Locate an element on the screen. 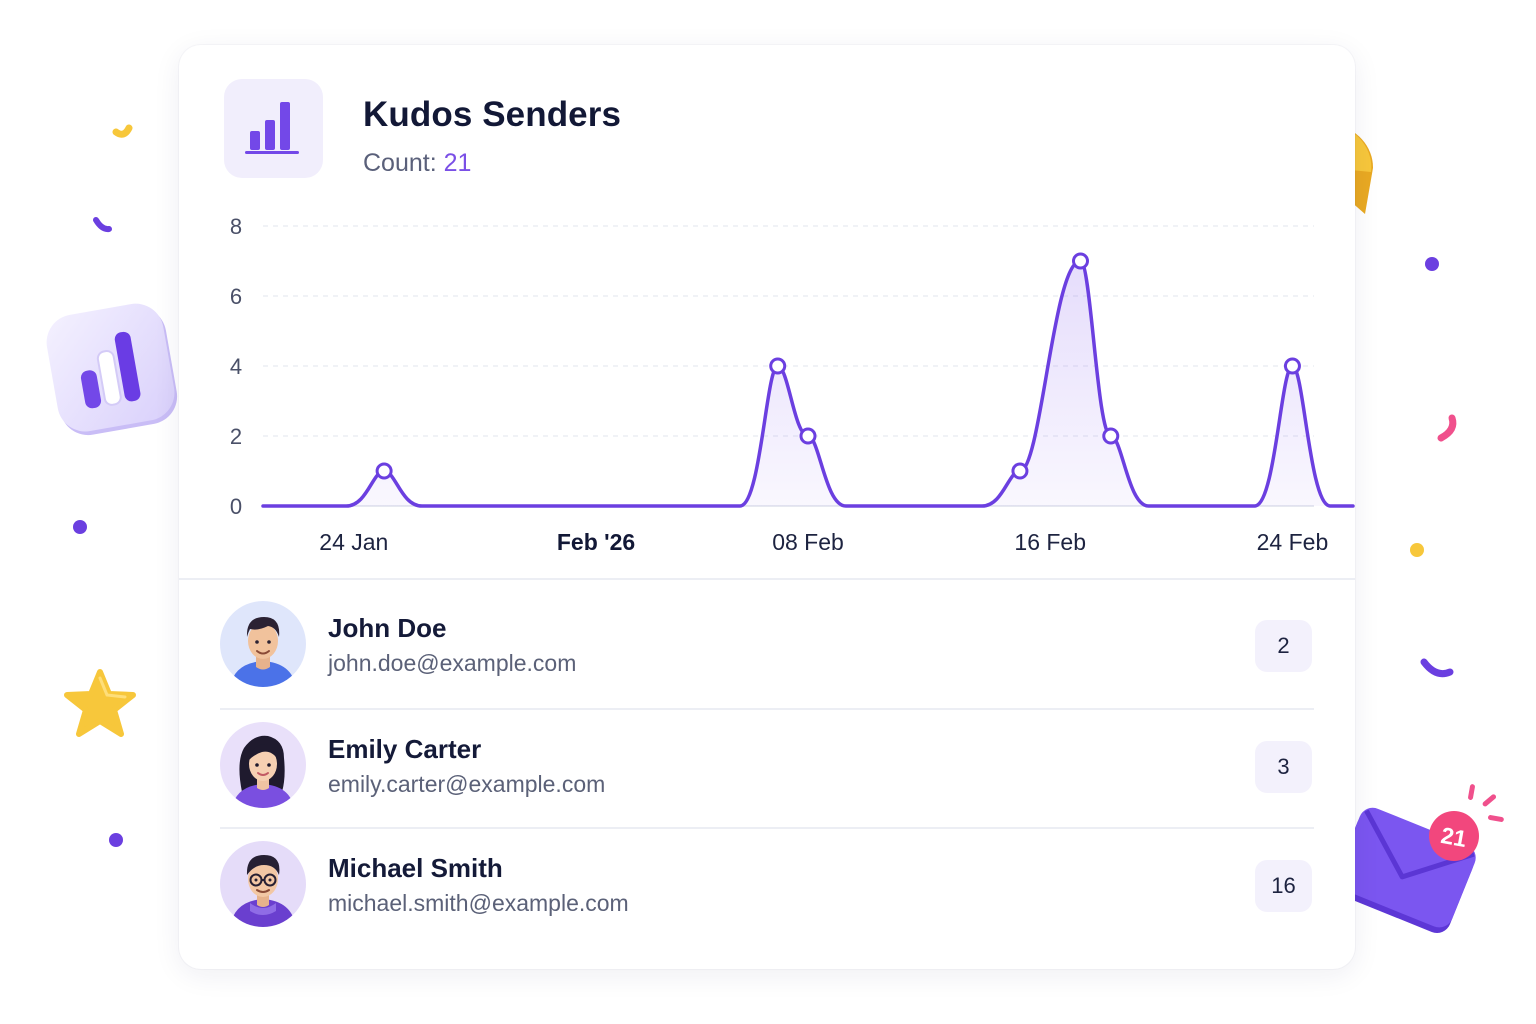  star-icon is located at coordinates (100, 703).